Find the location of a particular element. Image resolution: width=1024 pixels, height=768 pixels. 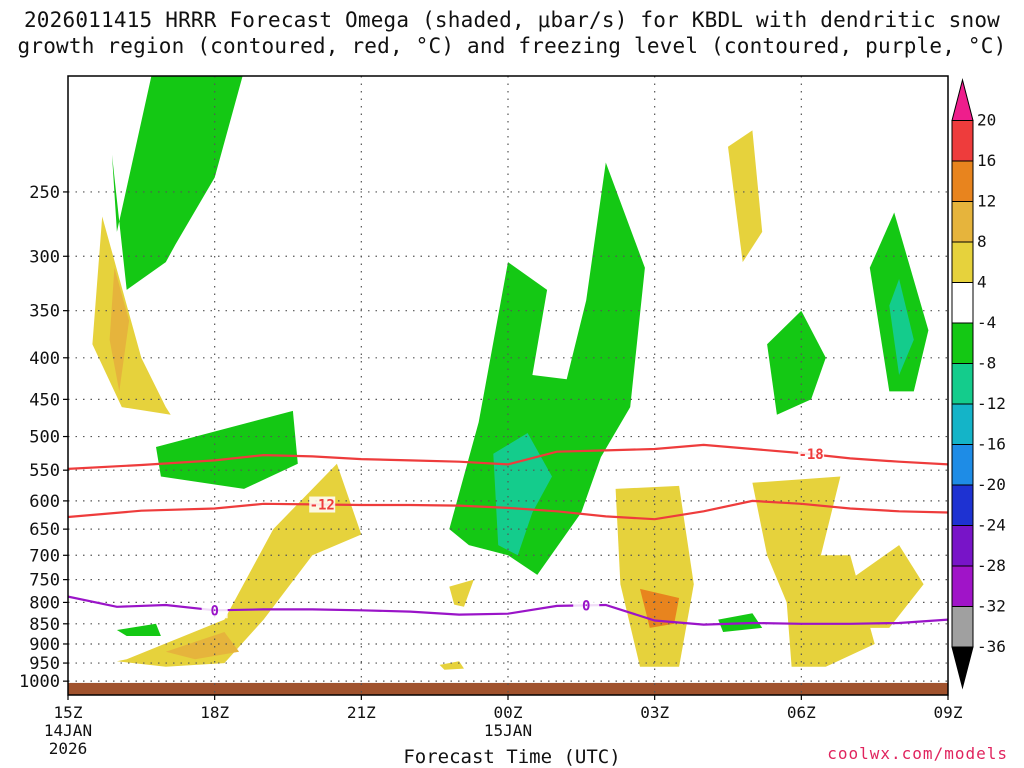

y-tick-label-800: 800 is located at coordinates (44, 603).